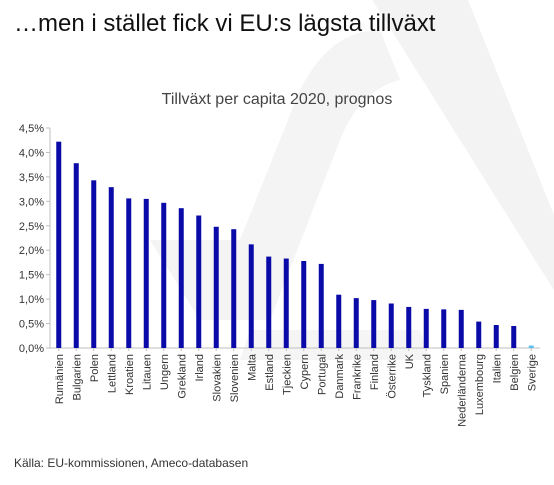  Describe the element at coordinates (31, 129) in the screenshot. I see `y-tick-label: 4,5%` at that location.